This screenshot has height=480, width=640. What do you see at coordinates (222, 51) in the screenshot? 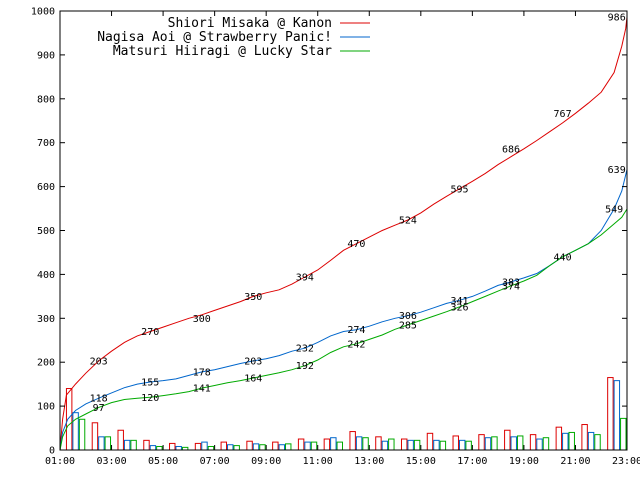
I see `legend-label: Matsuri Hiiragi @ Lucky Star` at bounding box center [222, 51].